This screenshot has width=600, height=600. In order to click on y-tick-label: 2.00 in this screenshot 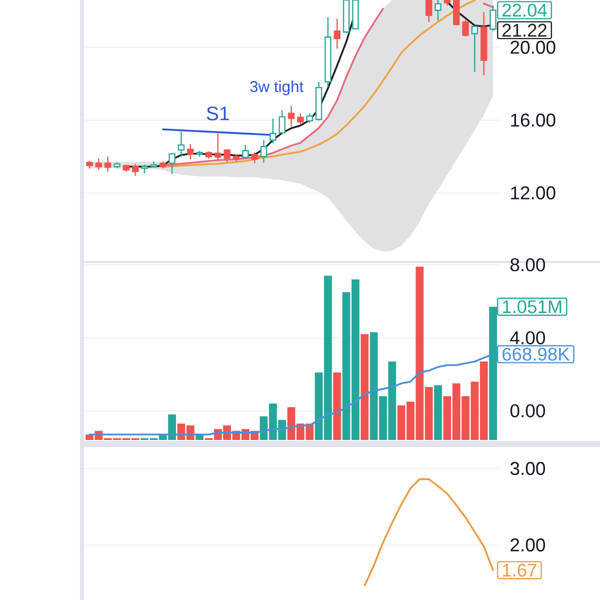, I will do `click(528, 545)`.